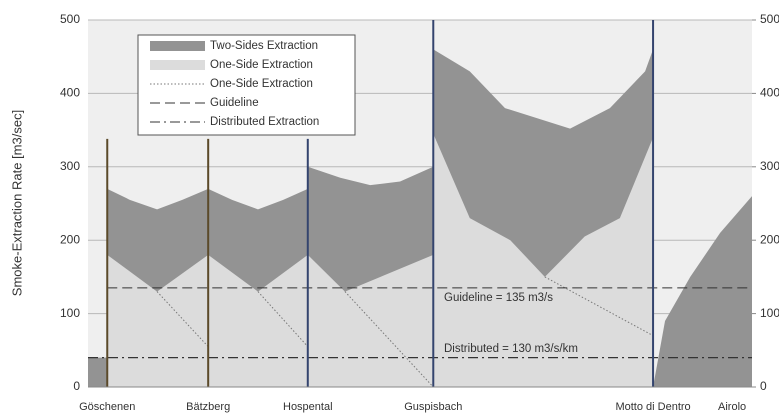 The height and width of the screenshot is (419, 779). What do you see at coordinates (769, 166) in the screenshot?
I see `y2-tick-label: 300` at bounding box center [769, 166].